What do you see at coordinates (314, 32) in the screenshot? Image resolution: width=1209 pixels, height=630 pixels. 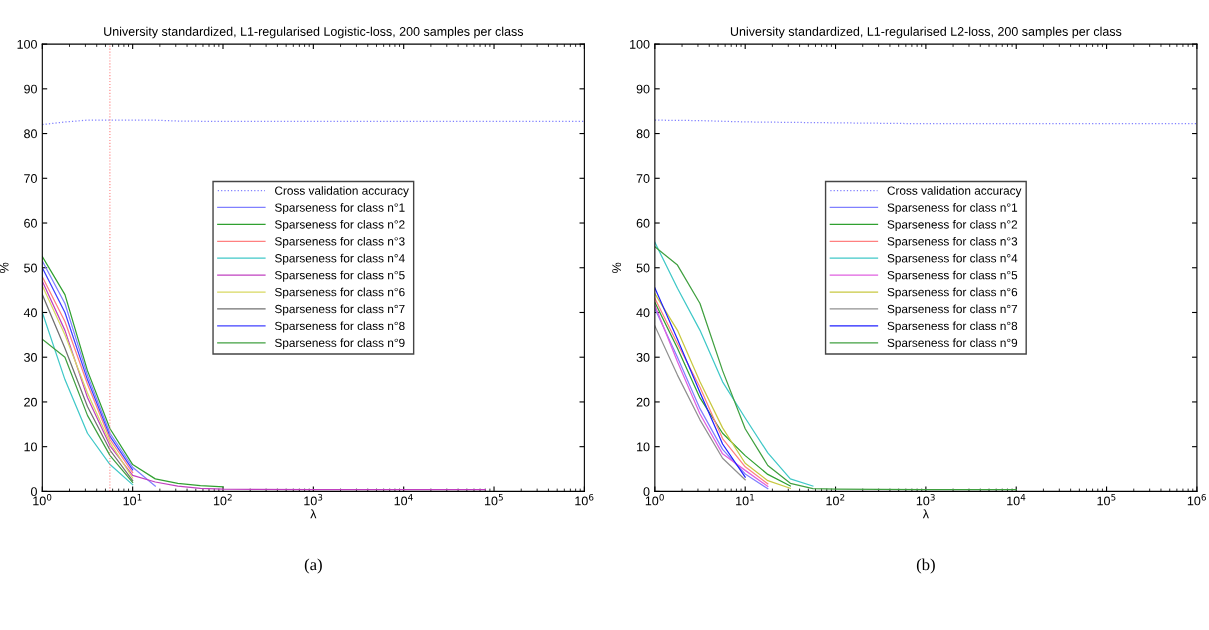 I see `chart-title: University standardized, L1-regularised Logistic-loss, 200 samples per class` at bounding box center [314, 32].